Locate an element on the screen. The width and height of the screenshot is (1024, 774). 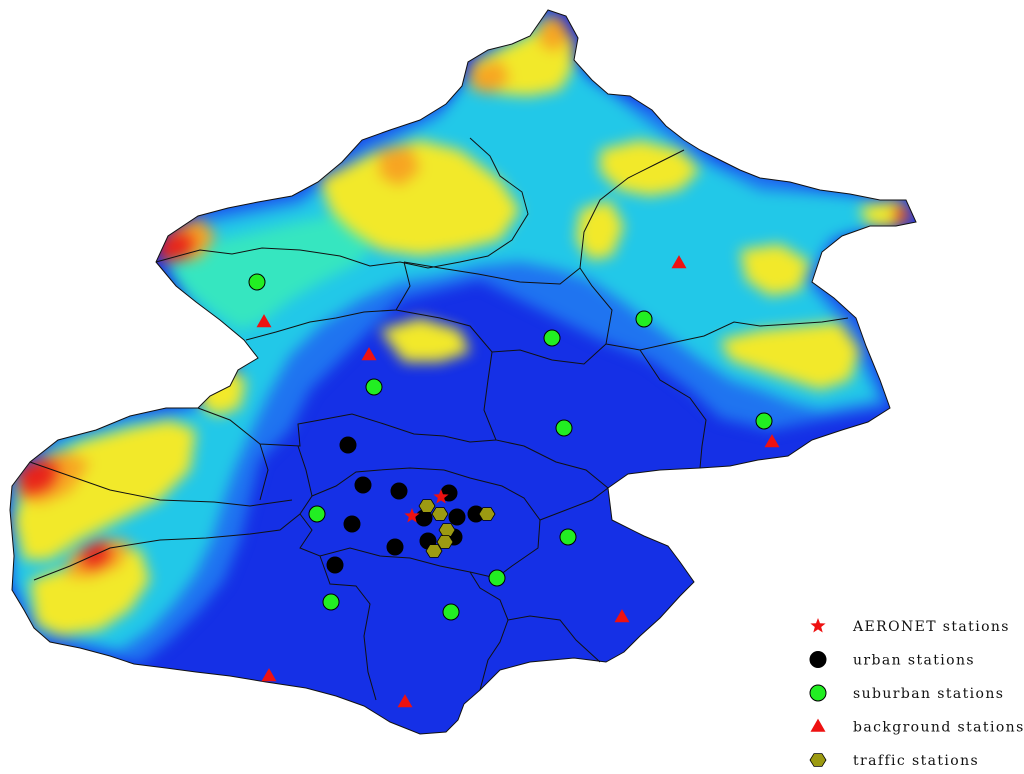
legend-item-urban: urban stations is located at coordinates (892, 660).